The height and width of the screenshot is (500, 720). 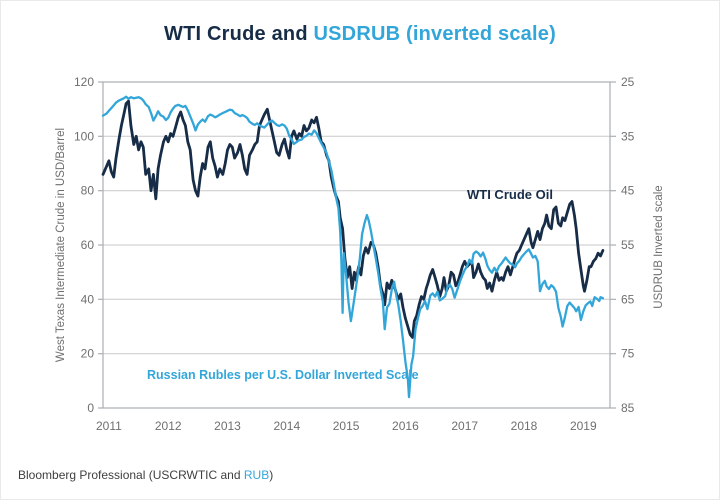 What do you see at coordinates (109, 426) in the screenshot?
I see `x-axis-tick-label: 2011` at bounding box center [109, 426].